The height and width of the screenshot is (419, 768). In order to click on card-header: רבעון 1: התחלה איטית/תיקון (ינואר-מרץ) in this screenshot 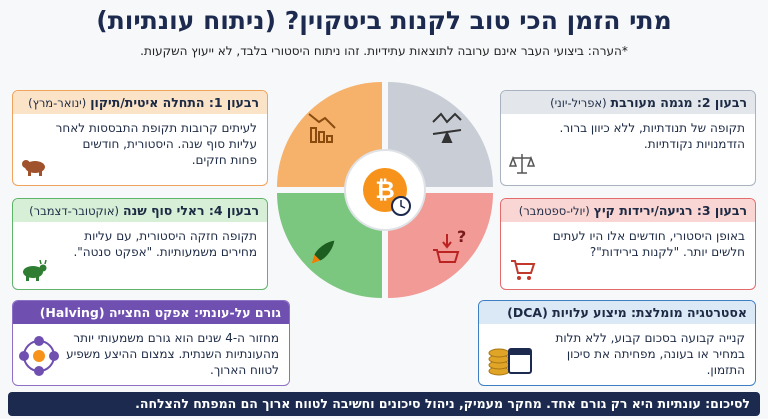, I will do `click(140, 102)`.